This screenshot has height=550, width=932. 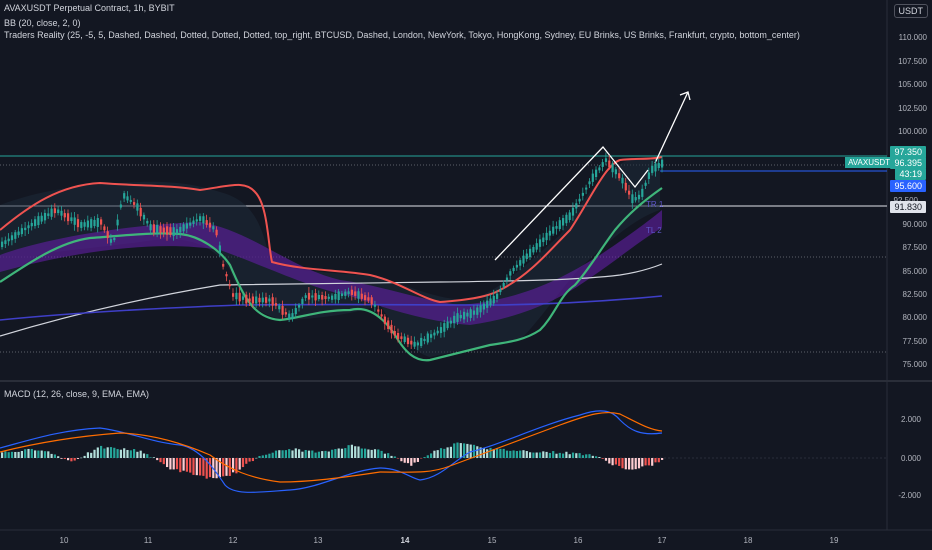 I want to click on currency-badge: USDT, so click(x=910, y=11).